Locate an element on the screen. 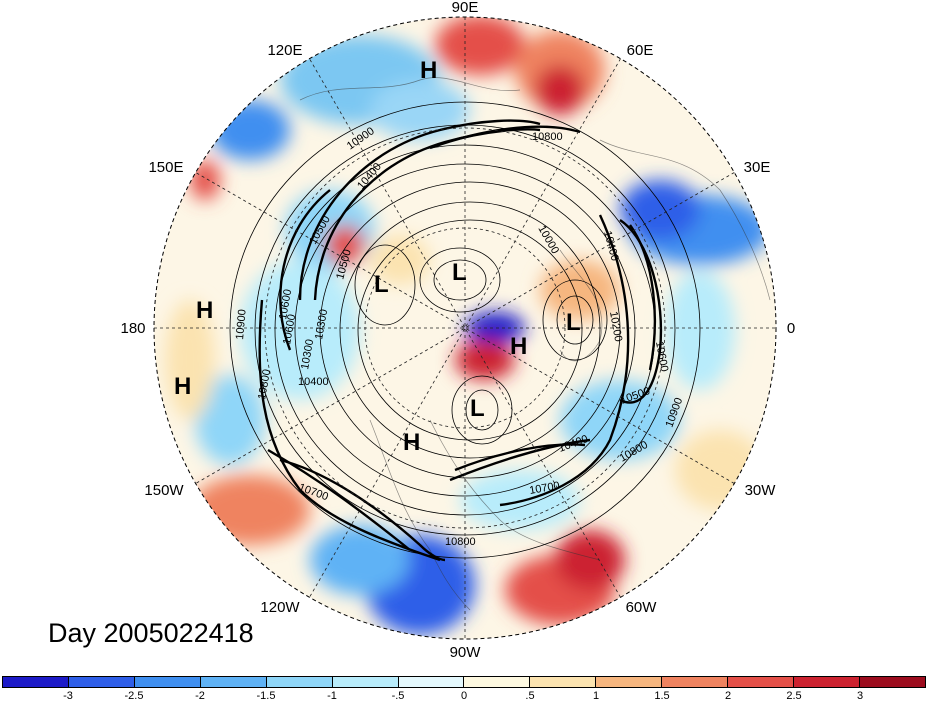 This screenshot has width=928, height=702. map-title: Day 2005022418 is located at coordinates (151, 633).